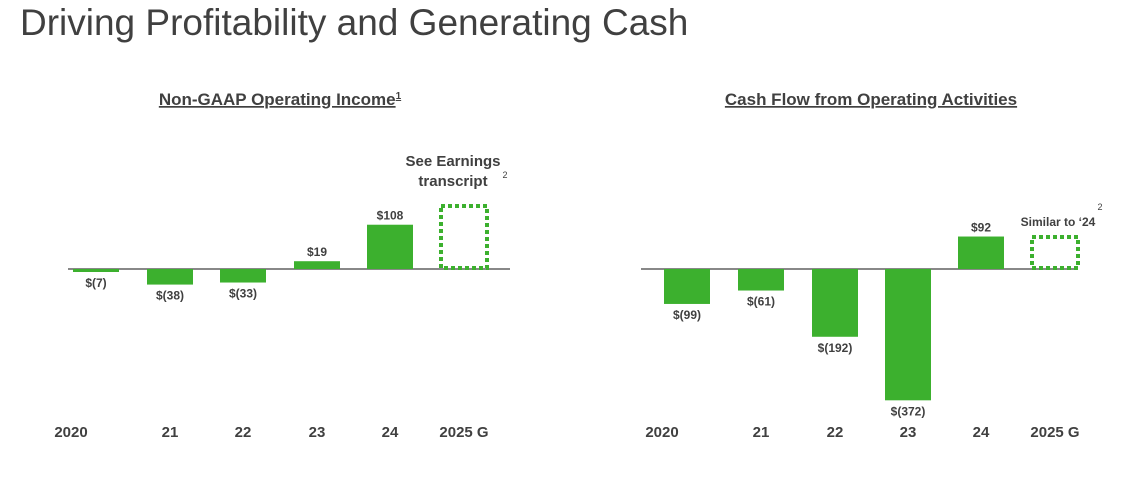 The width and height of the screenshot is (1136, 489). I want to click on oi-category-label: 2020, so click(70, 432).